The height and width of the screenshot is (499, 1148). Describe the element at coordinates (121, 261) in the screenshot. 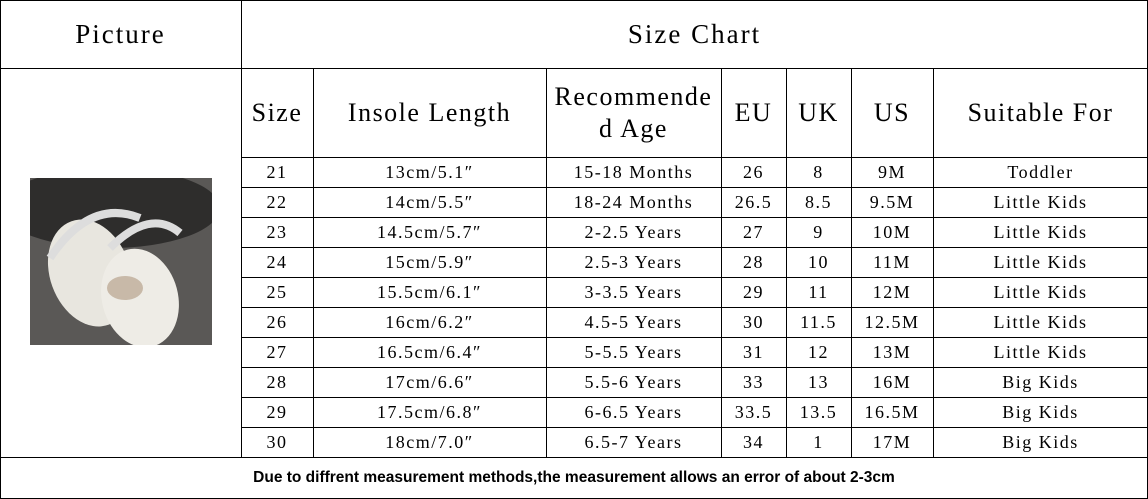

I see `product-photo` at that location.